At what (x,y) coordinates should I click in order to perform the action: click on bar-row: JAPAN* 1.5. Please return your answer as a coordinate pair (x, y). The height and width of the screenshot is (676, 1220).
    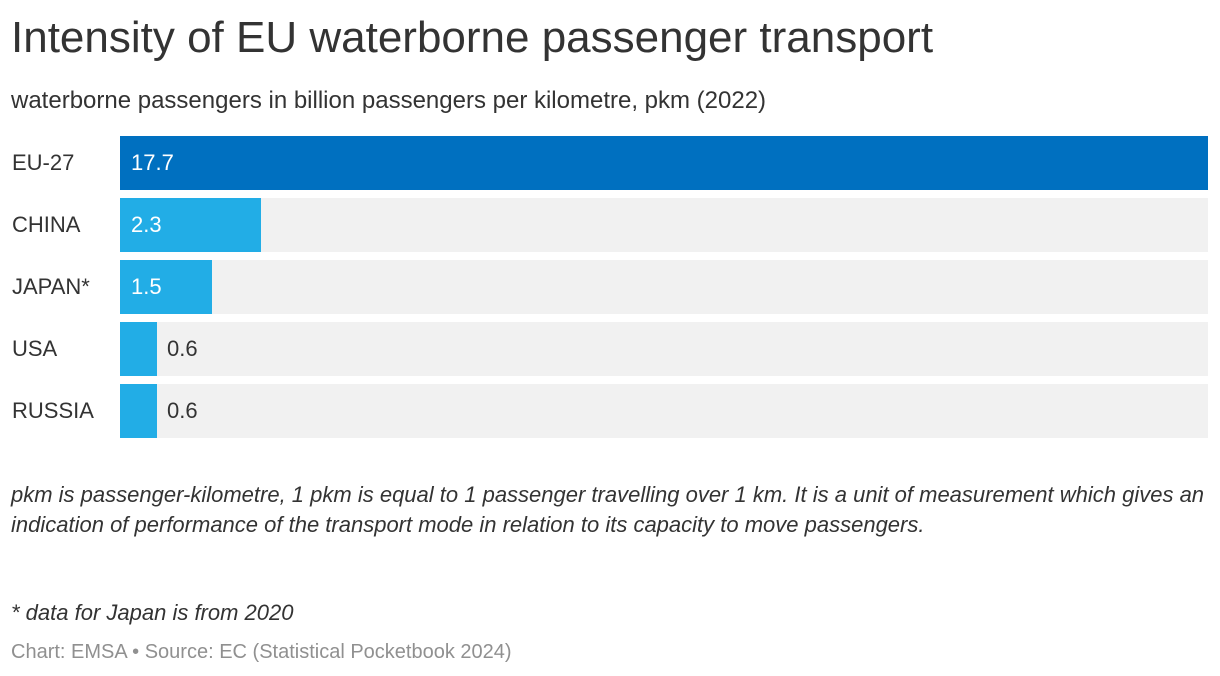
    Looking at the image, I should click on (610, 287).